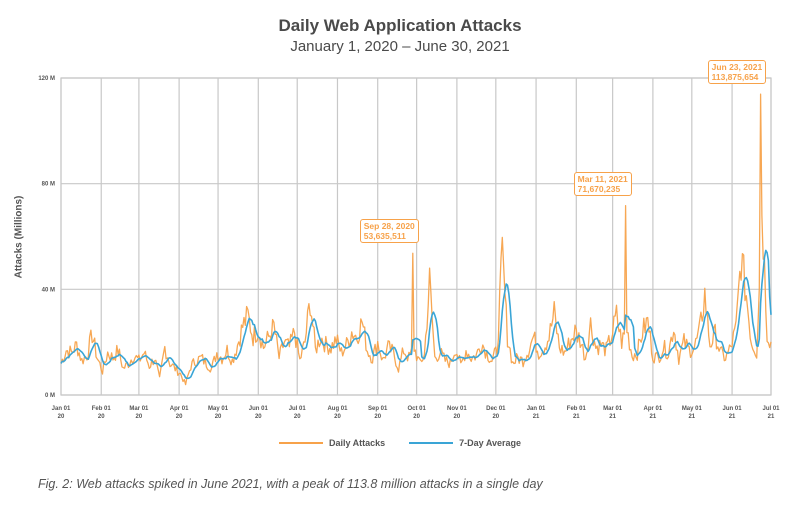 The width and height of the screenshot is (800, 506). Describe the element at coordinates (389, 226) in the screenshot. I see `annotation-date: Sep 28, 2020` at that location.